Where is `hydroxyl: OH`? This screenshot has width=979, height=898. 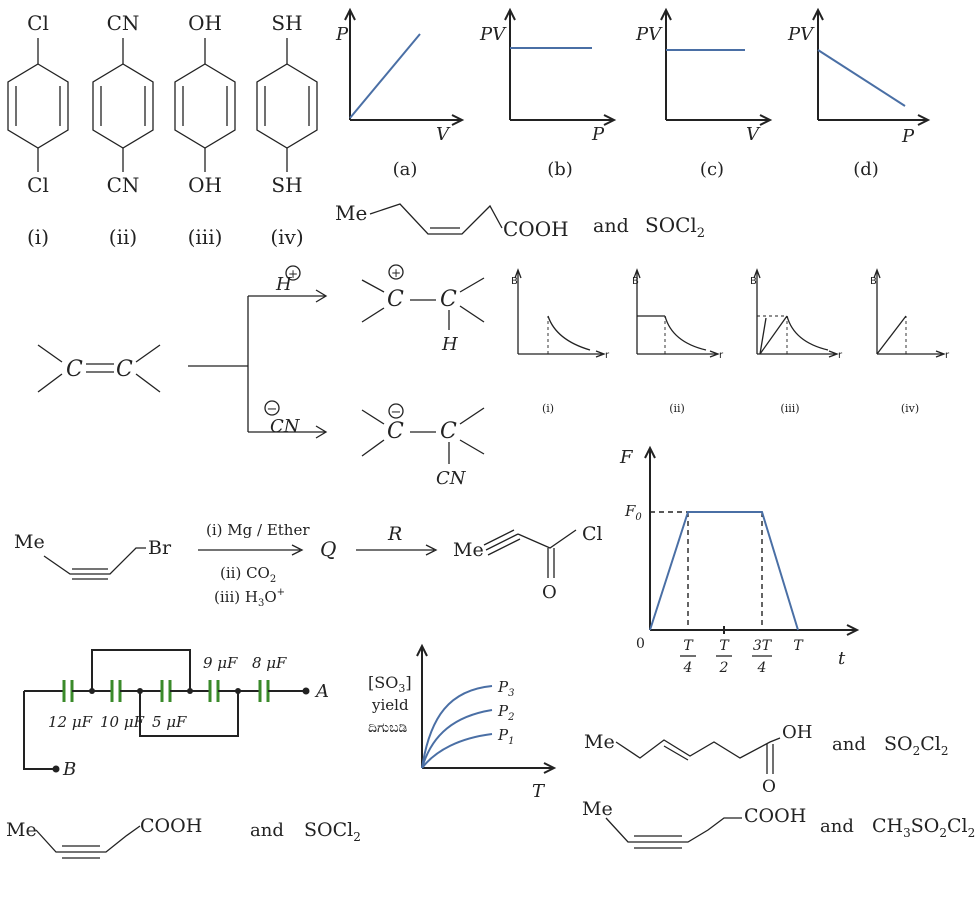
hydroxyl: OH is located at coordinates (797, 732).